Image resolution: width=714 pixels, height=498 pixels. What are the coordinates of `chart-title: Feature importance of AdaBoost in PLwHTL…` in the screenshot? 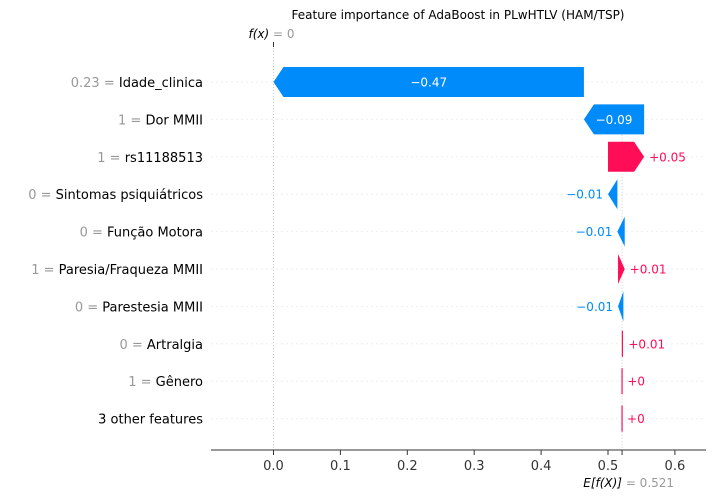 It's located at (458, 15).